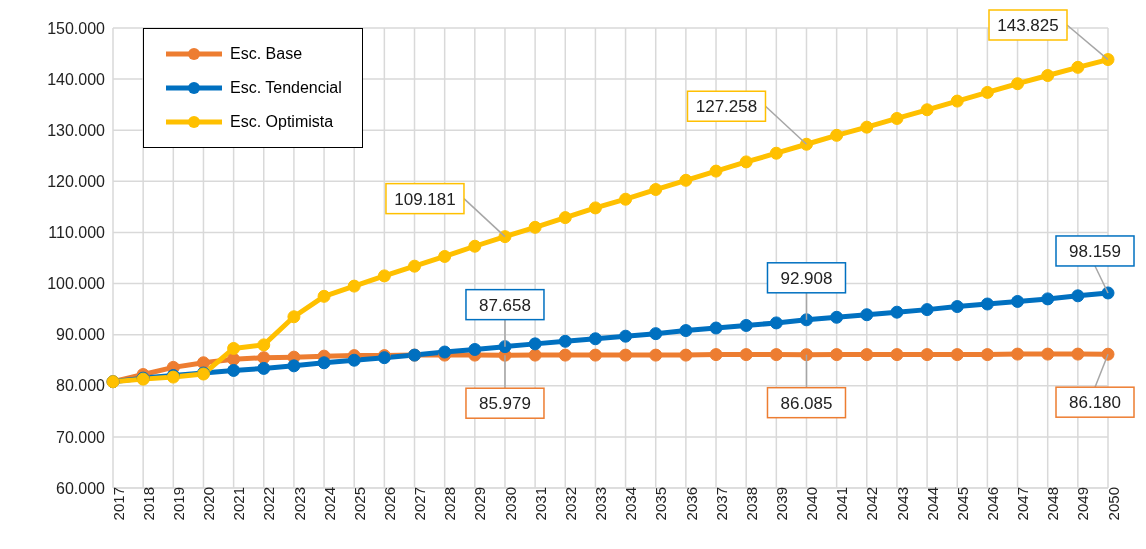 This screenshot has width=1146, height=549. Describe the element at coordinates (269, 504) in the screenshot. I see `x-tick-label: 2022` at that location.